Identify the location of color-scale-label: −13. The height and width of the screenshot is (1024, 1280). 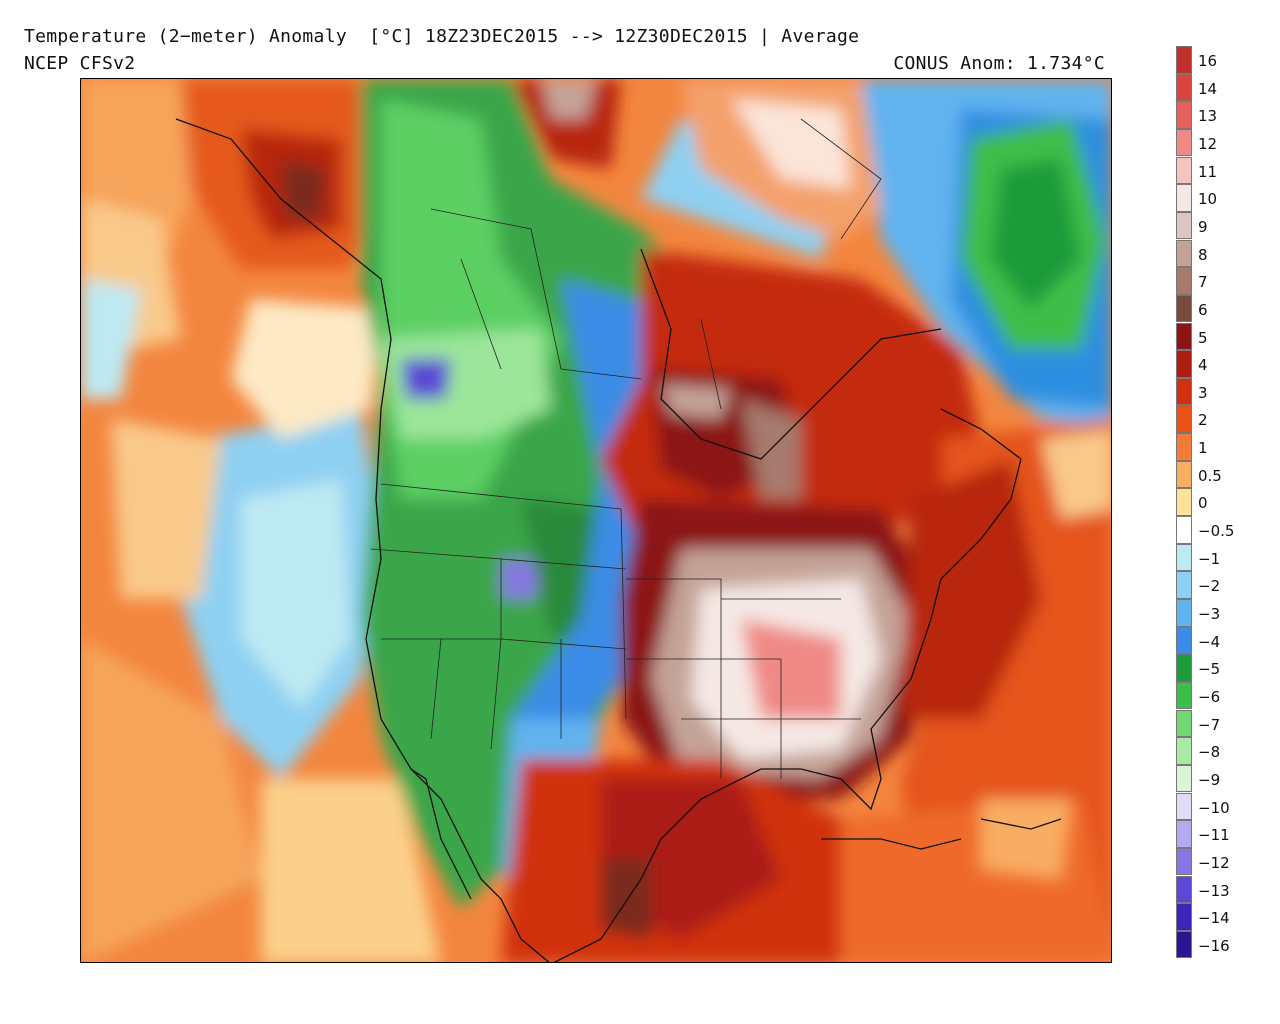
(1214, 890).